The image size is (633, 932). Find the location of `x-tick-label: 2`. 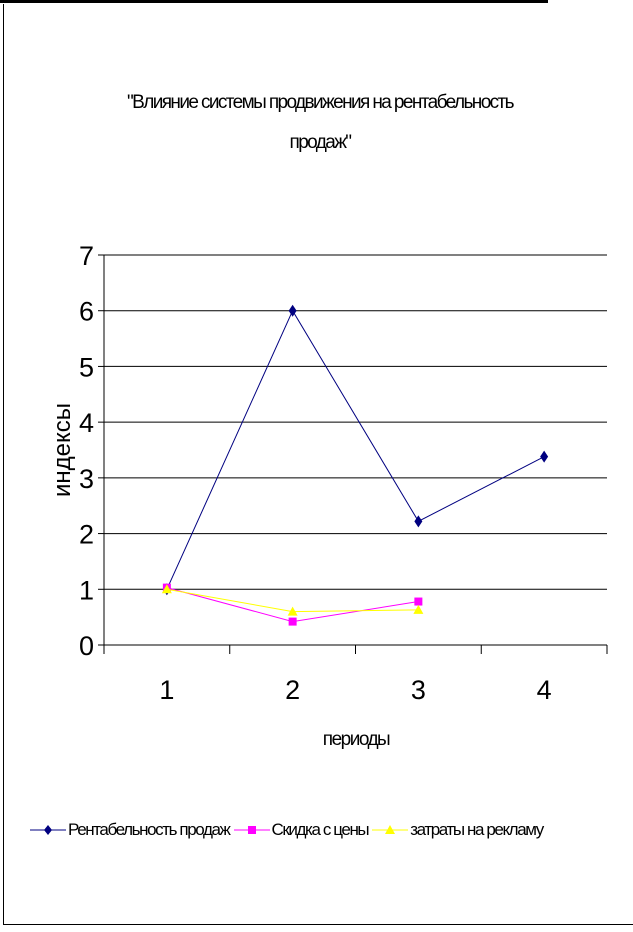

x-tick-label: 2 is located at coordinates (292, 690).